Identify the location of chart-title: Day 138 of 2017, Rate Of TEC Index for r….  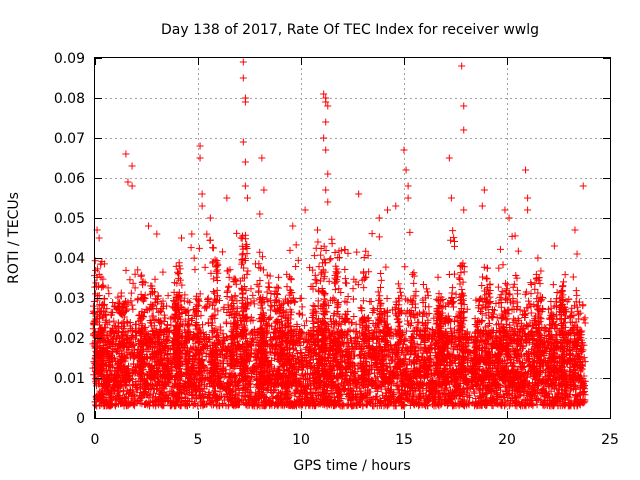
(350, 30).